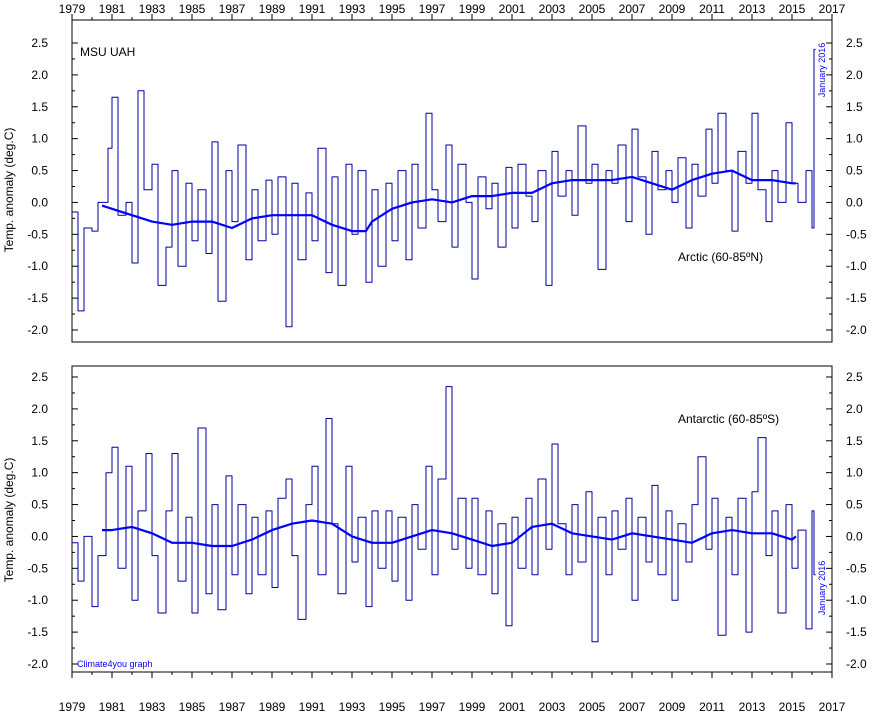  I want to click on x-tick-label: 1999, so click(472, 707).